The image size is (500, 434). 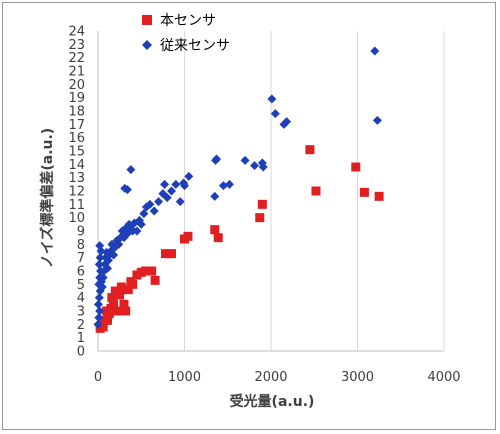 What do you see at coordinates (81, 272) in the screenshot?
I see `y-tick-label-6: 6` at bounding box center [81, 272].